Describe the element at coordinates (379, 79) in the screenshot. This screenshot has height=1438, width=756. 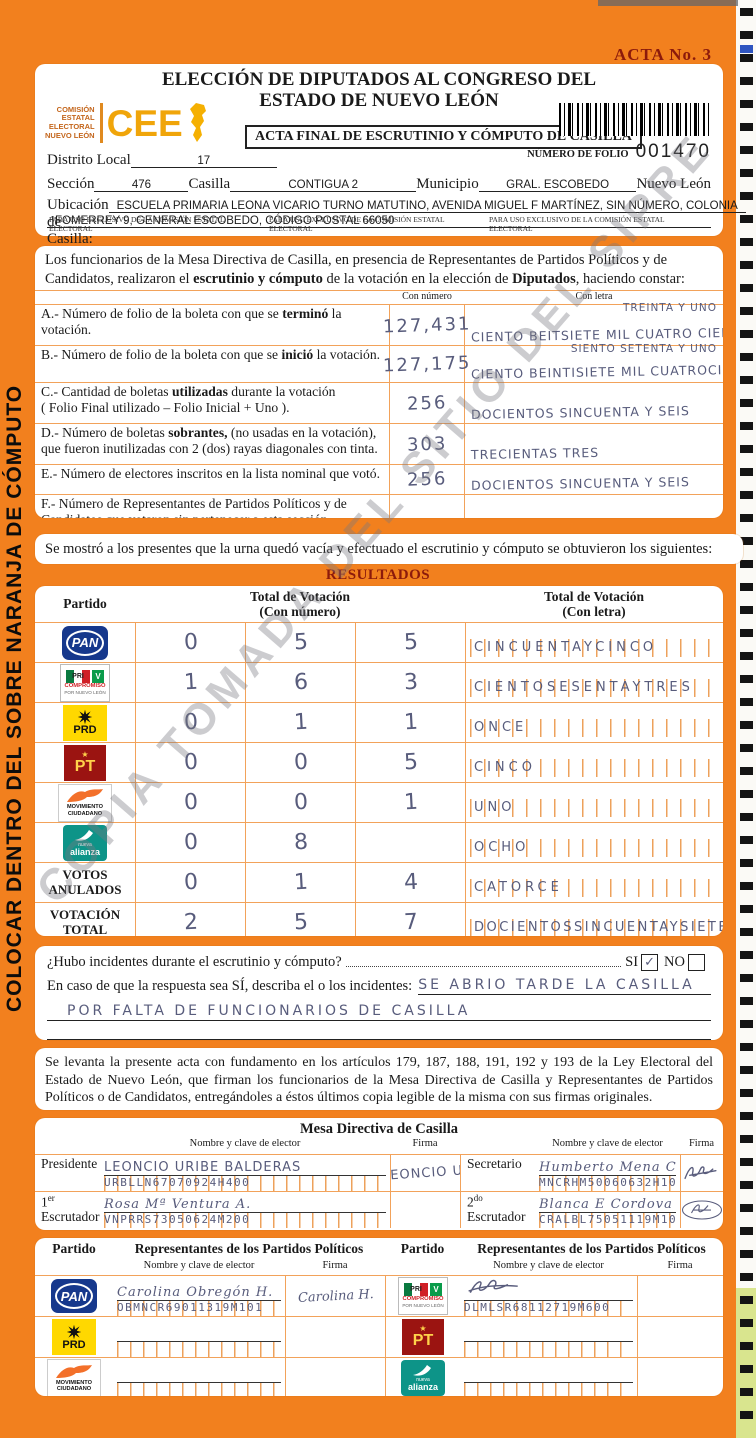
I see `title-line1: ELECCIÓN DE DIPUTADOS AL CONGRESO DEL` at that location.